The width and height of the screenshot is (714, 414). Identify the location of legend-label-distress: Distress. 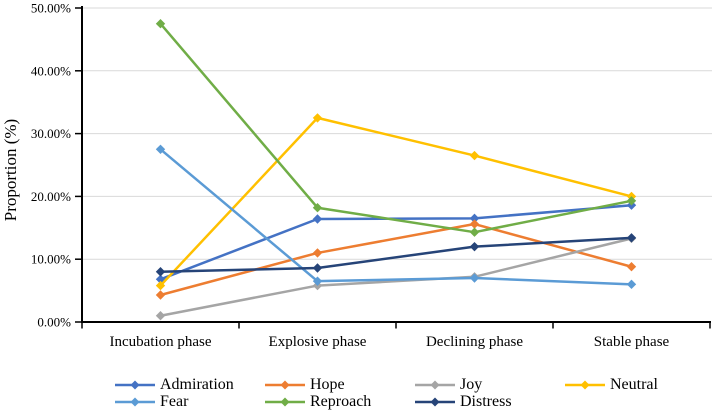
(486, 401).